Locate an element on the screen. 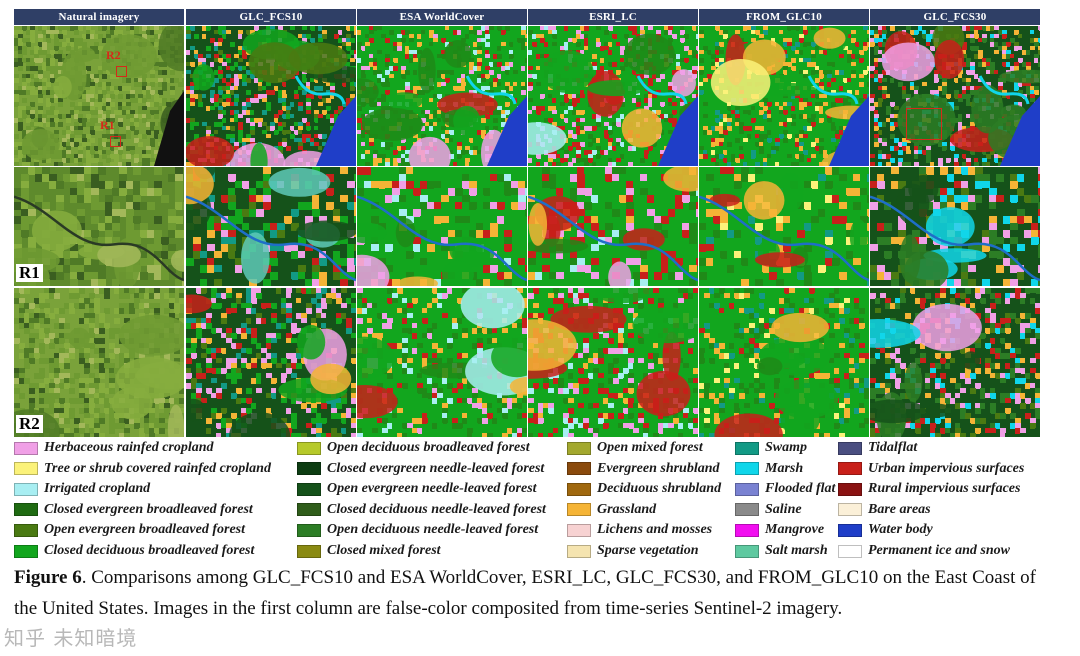 Image resolution: width=1080 pixels, height=656 pixels. legend-label: Open deciduous broadleaved forest is located at coordinates (428, 447).